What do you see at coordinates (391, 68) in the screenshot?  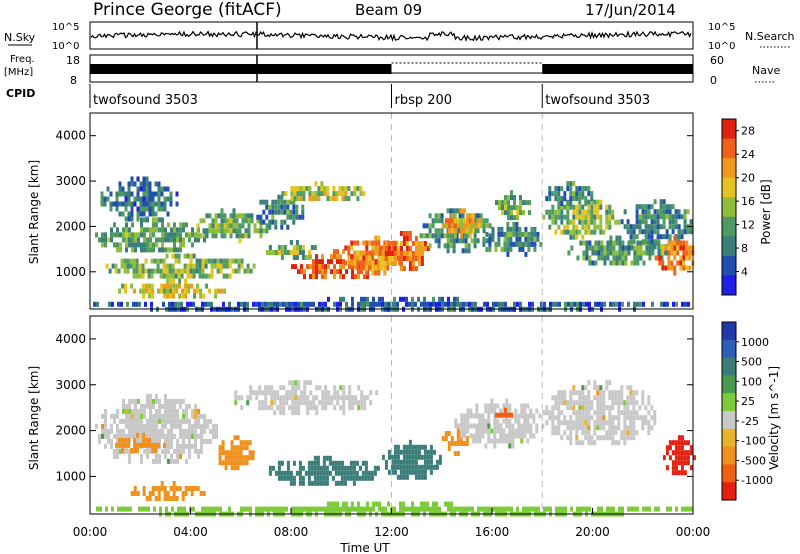 I see `freq-trace` at bounding box center [391, 68].